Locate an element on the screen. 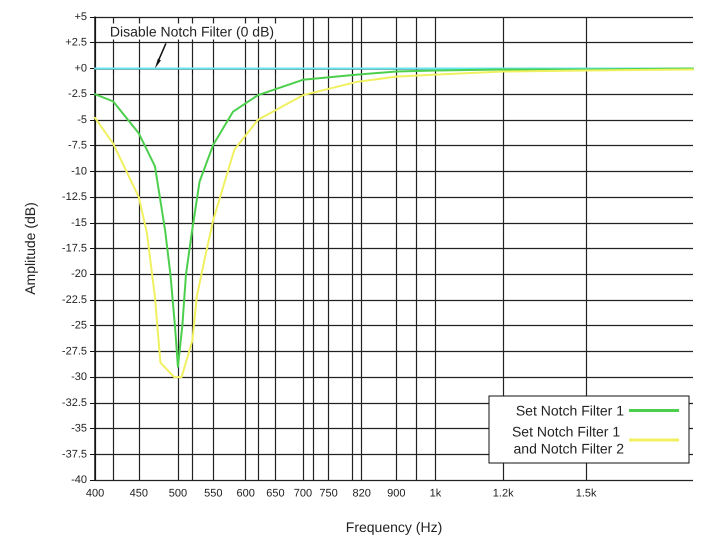 The image size is (701, 541). x-tick-label: 400 is located at coordinates (95, 494).